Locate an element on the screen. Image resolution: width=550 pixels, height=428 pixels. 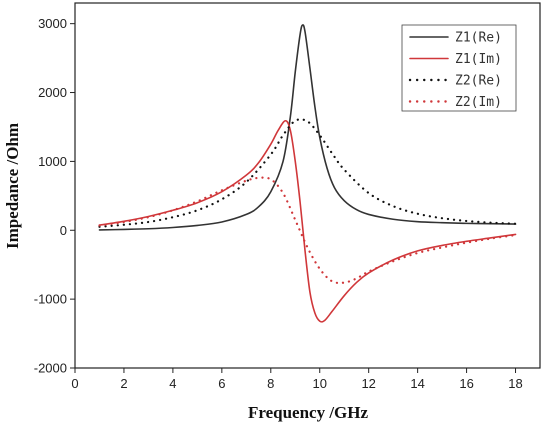
y-tick-label: -2000 is located at coordinates (50, 368).